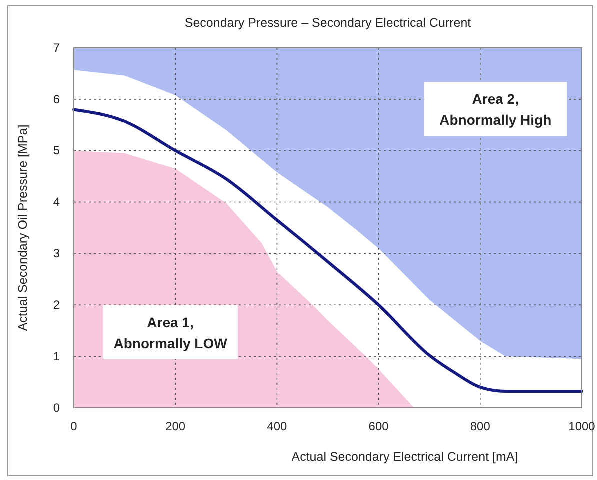  Describe the element at coordinates (56, 47) in the screenshot. I see `y-tick-label: 7` at that location.